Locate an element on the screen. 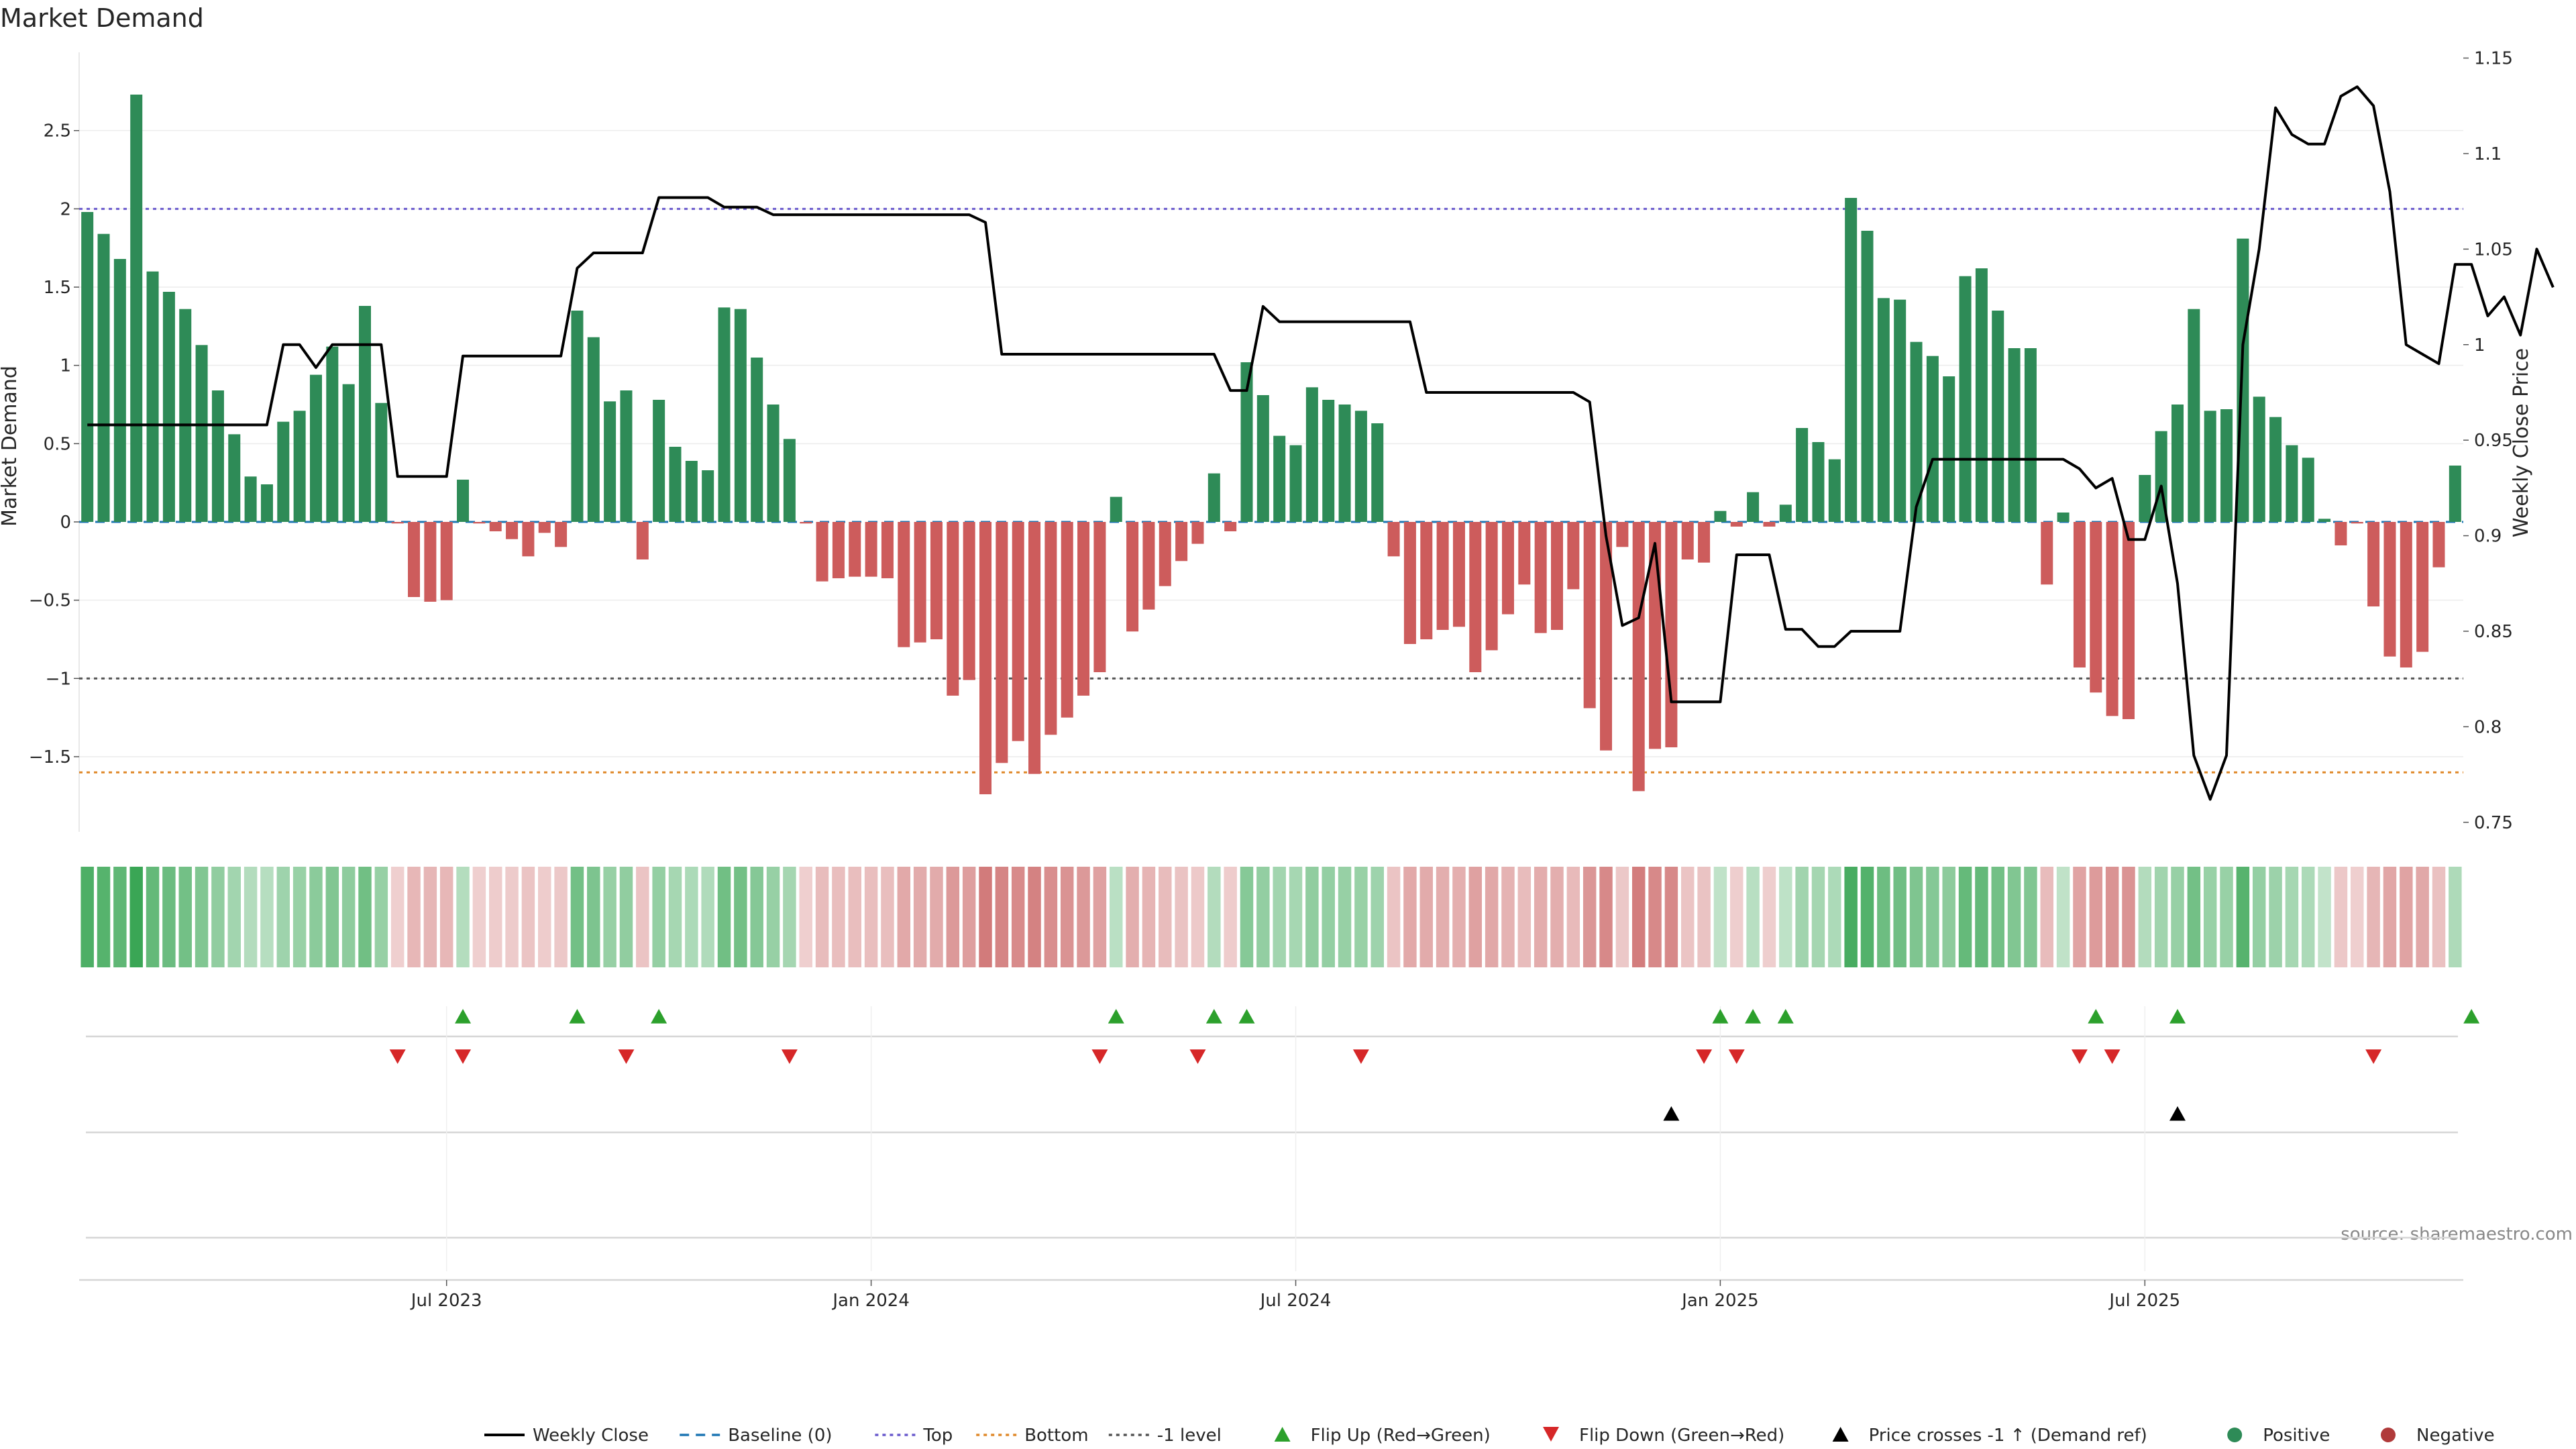 The height and width of the screenshot is (1449, 2576). legend-label-3: Bottom is located at coordinates (1056, 1436).